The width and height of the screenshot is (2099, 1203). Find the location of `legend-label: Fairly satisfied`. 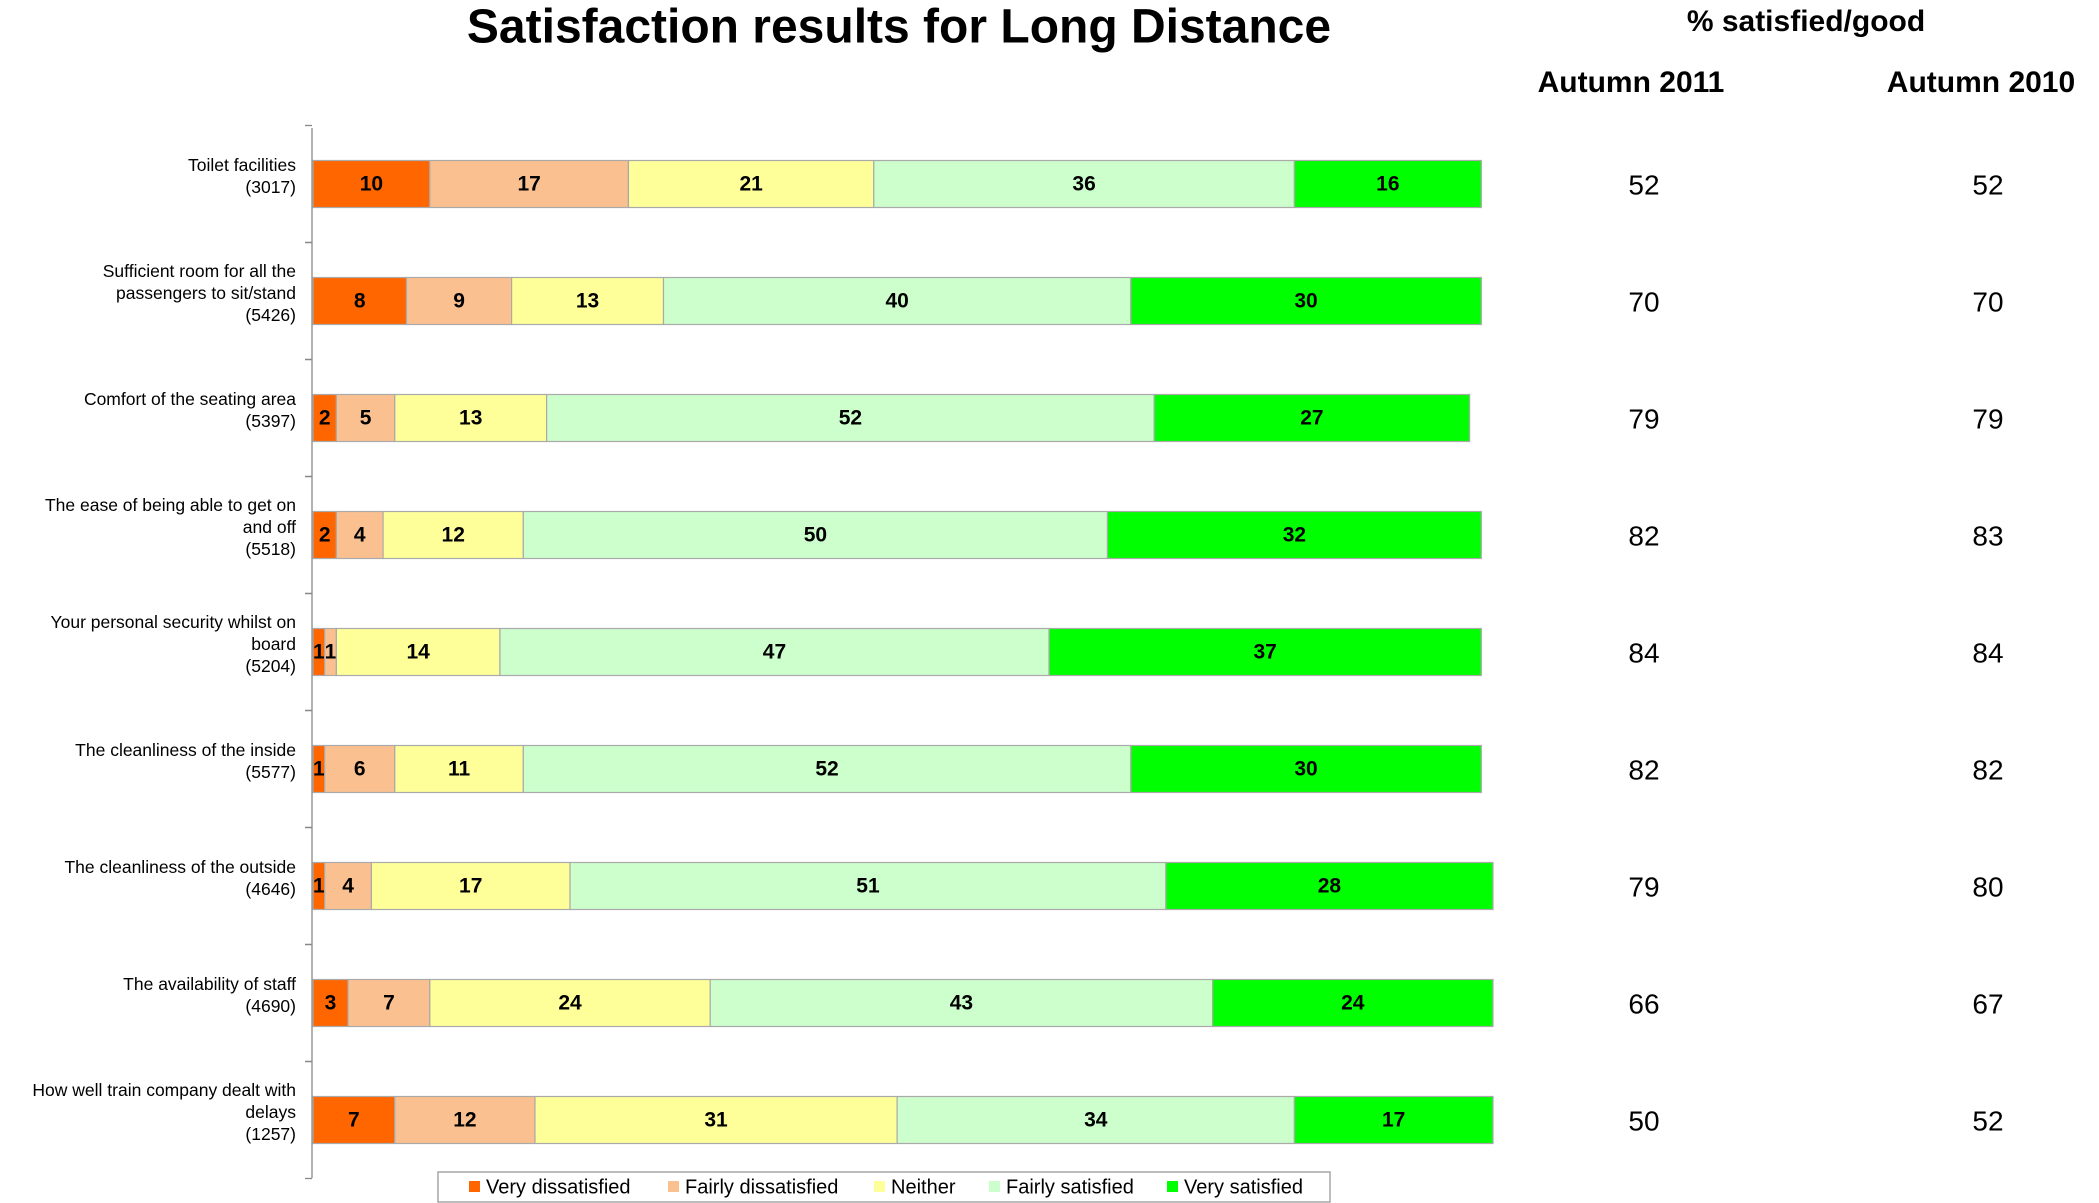

legend-label: Fairly satisfied is located at coordinates (1070, 1187).